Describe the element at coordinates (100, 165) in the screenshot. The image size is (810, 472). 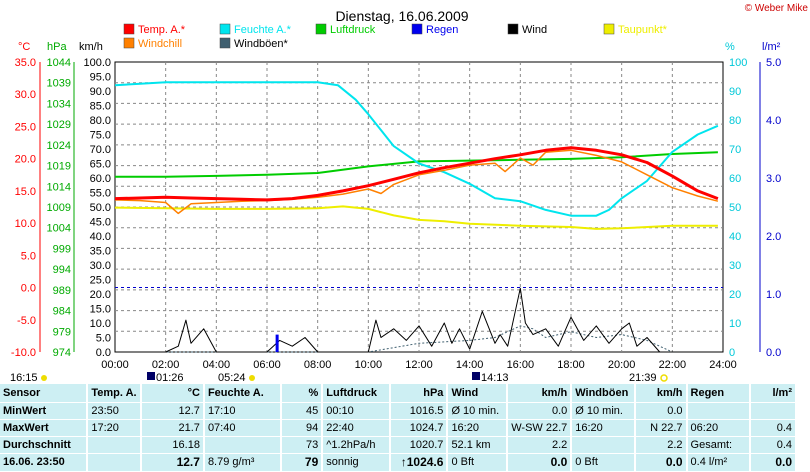
I see `wind-tick-label: 65.0` at that location.